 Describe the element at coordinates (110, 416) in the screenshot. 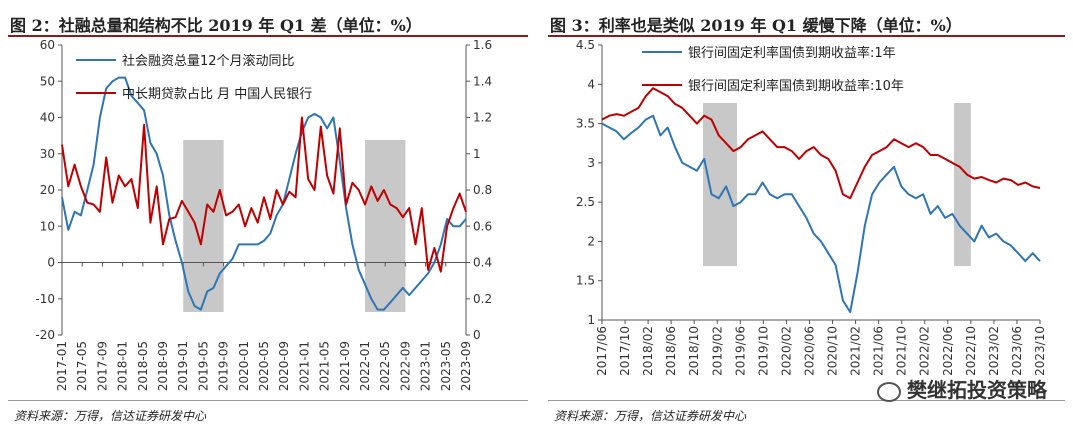

I see `left-source: 资料来源：万得，信达证券研发中心` at that location.